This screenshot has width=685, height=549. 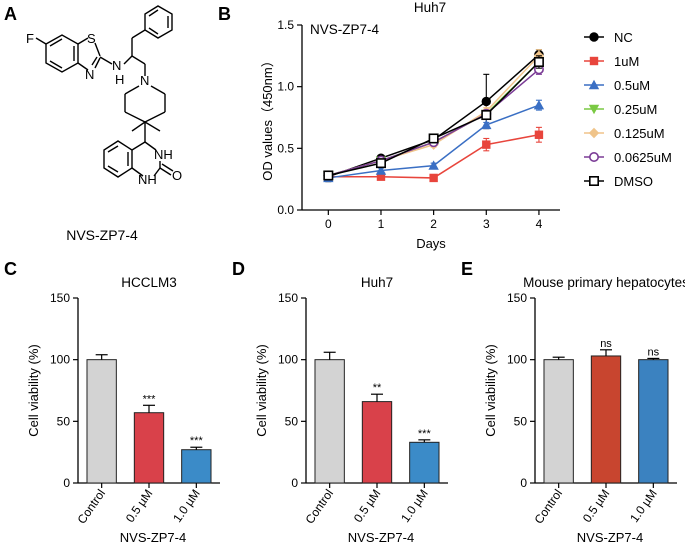 I want to click on atom-nh-upper: NH, so click(x=163, y=154).